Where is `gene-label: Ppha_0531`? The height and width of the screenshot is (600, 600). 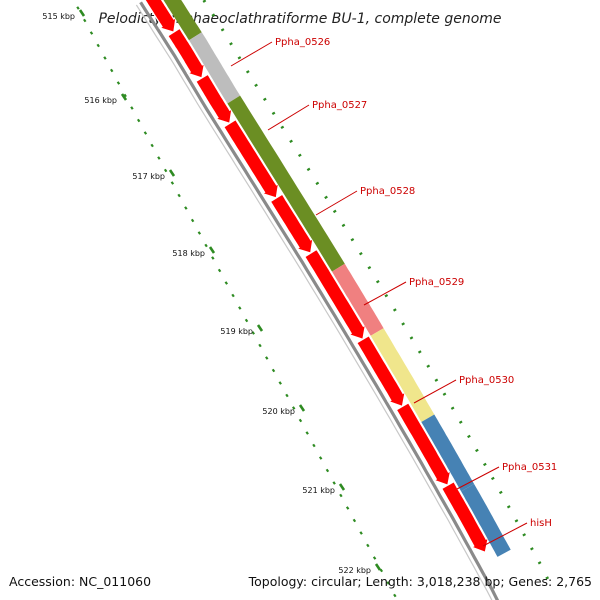
gene-label: Ppha_0531 is located at coordinates (529, 467).